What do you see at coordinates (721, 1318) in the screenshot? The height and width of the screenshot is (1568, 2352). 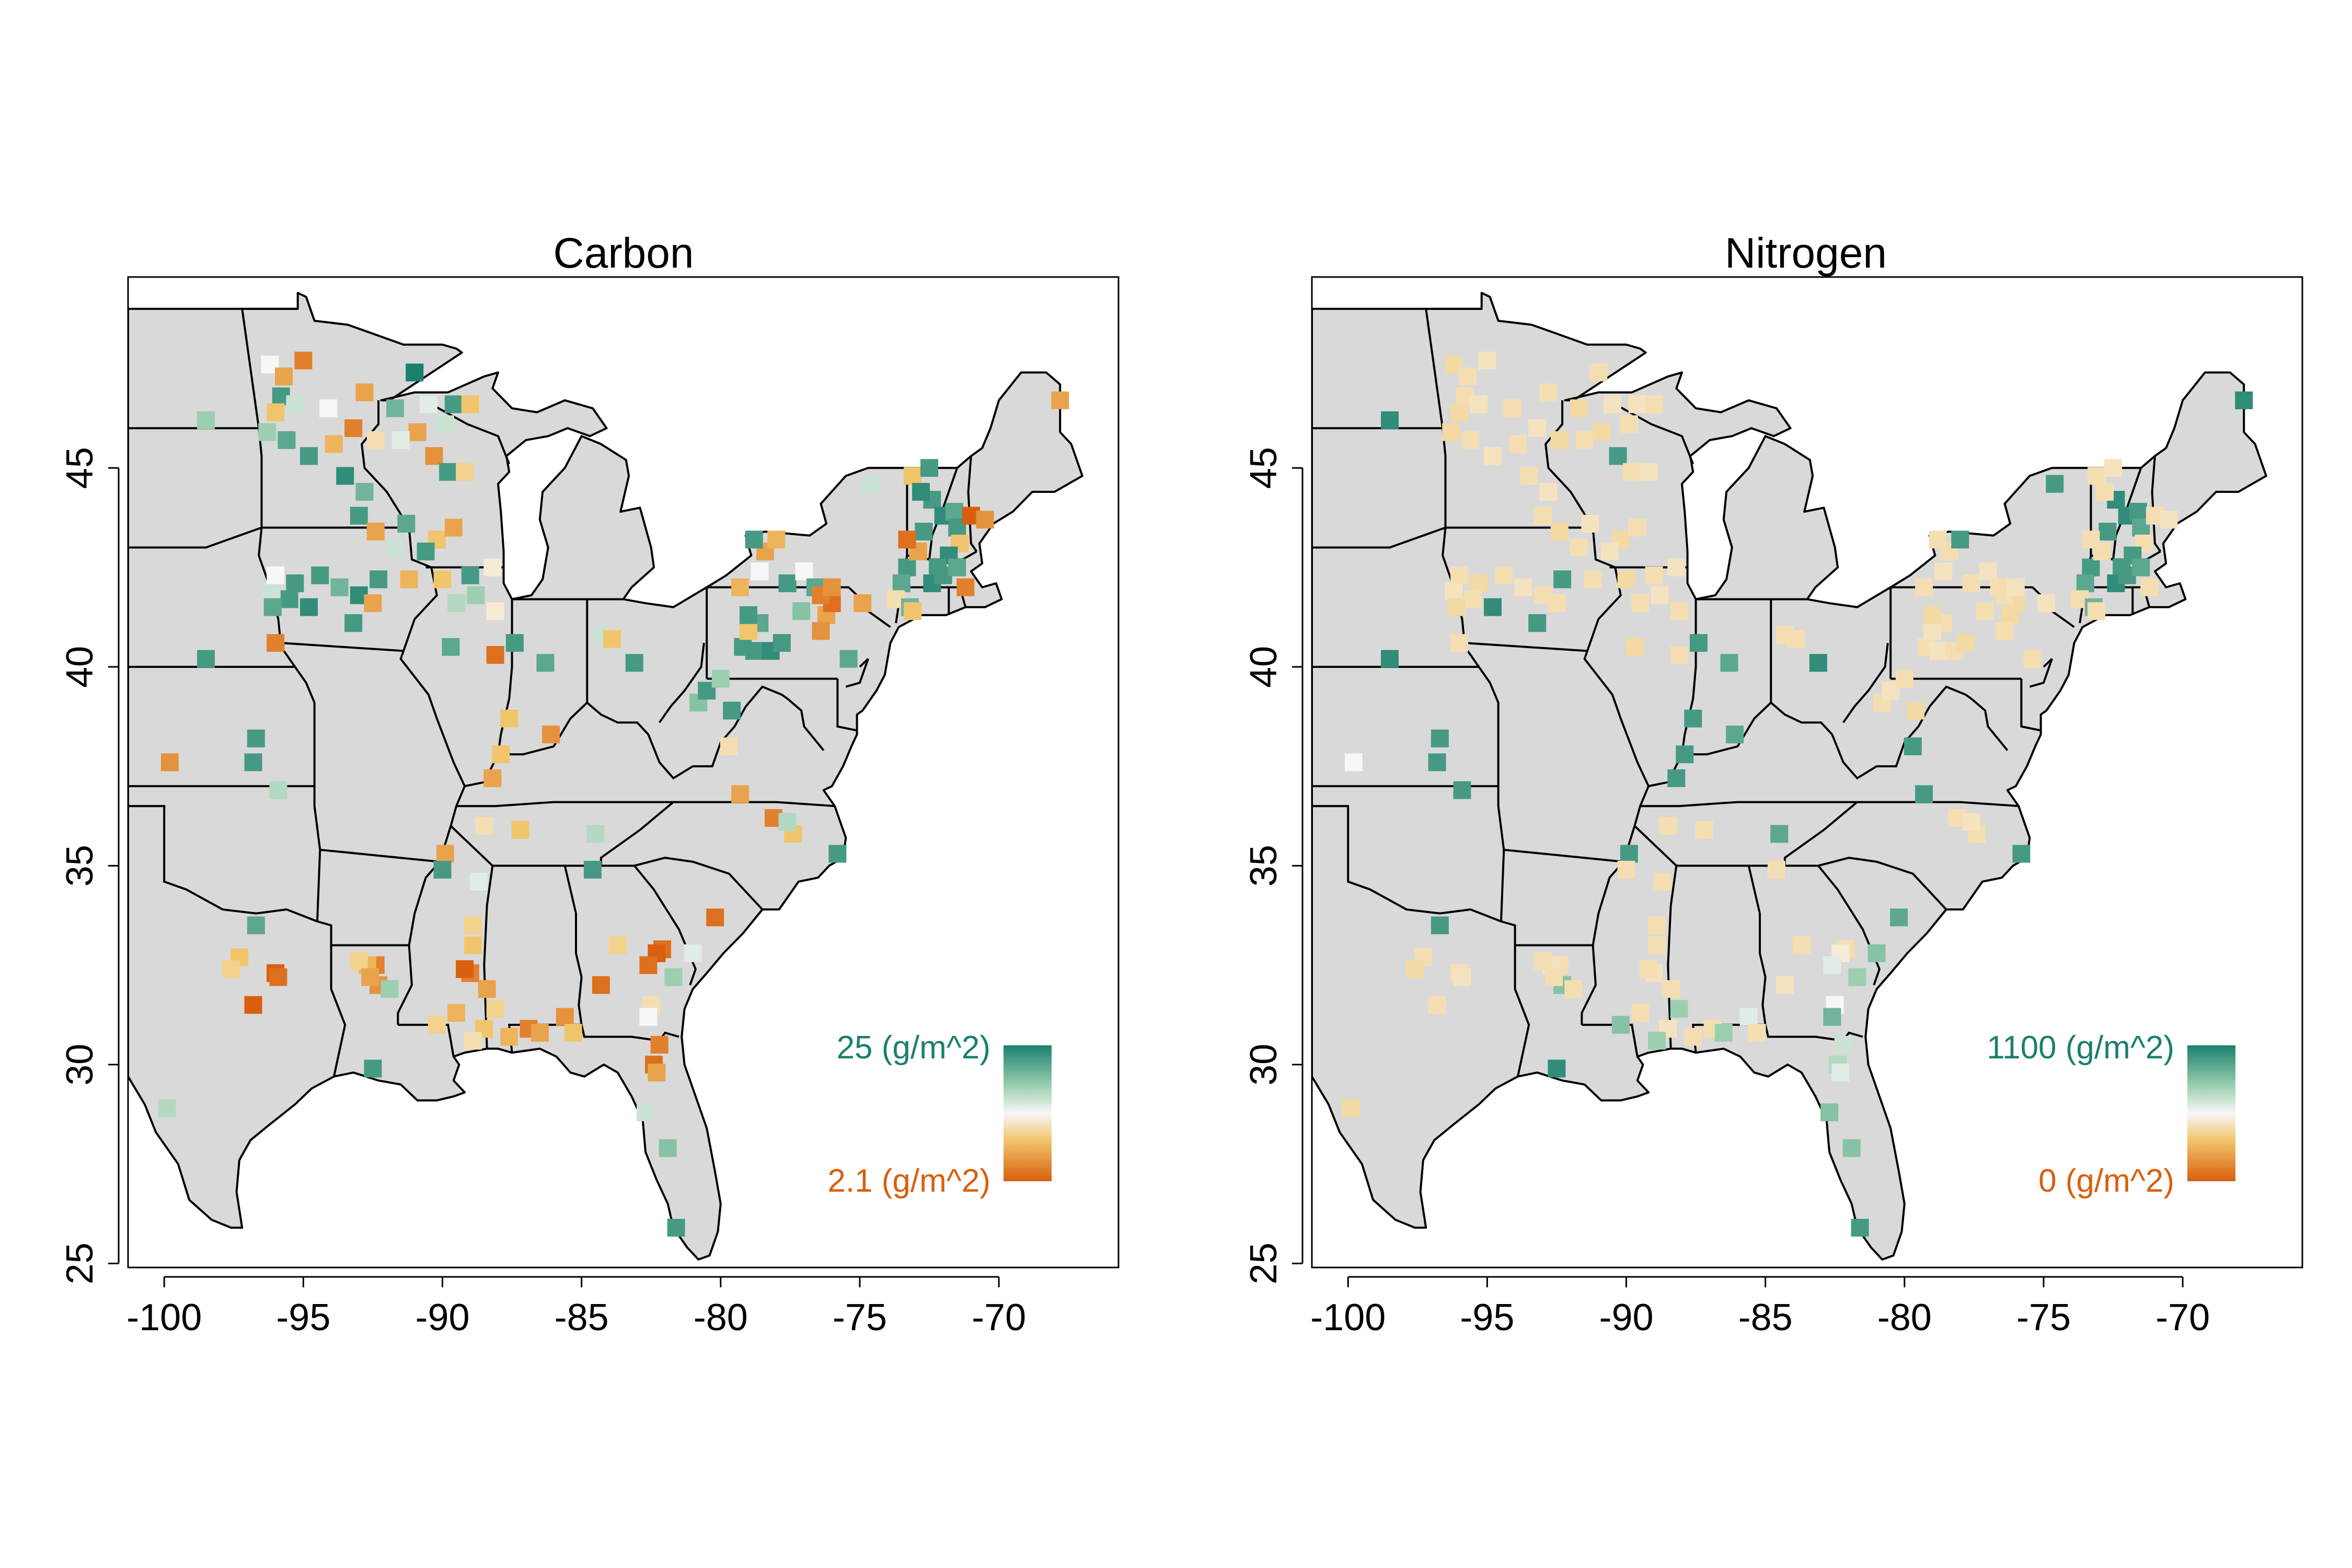 I see `carbon-x-tick-label: -80` at bounding box center [721, 1318].